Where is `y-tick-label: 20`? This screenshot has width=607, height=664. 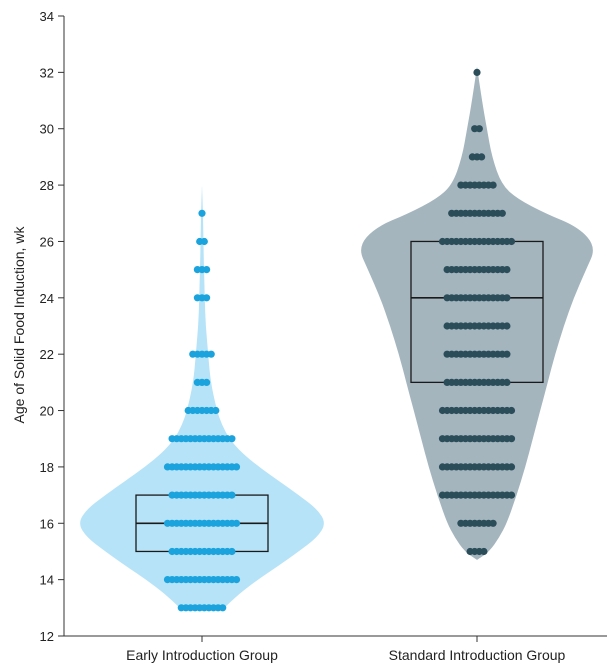
y-tick-label: 20 is located at coordinates (47, 411).